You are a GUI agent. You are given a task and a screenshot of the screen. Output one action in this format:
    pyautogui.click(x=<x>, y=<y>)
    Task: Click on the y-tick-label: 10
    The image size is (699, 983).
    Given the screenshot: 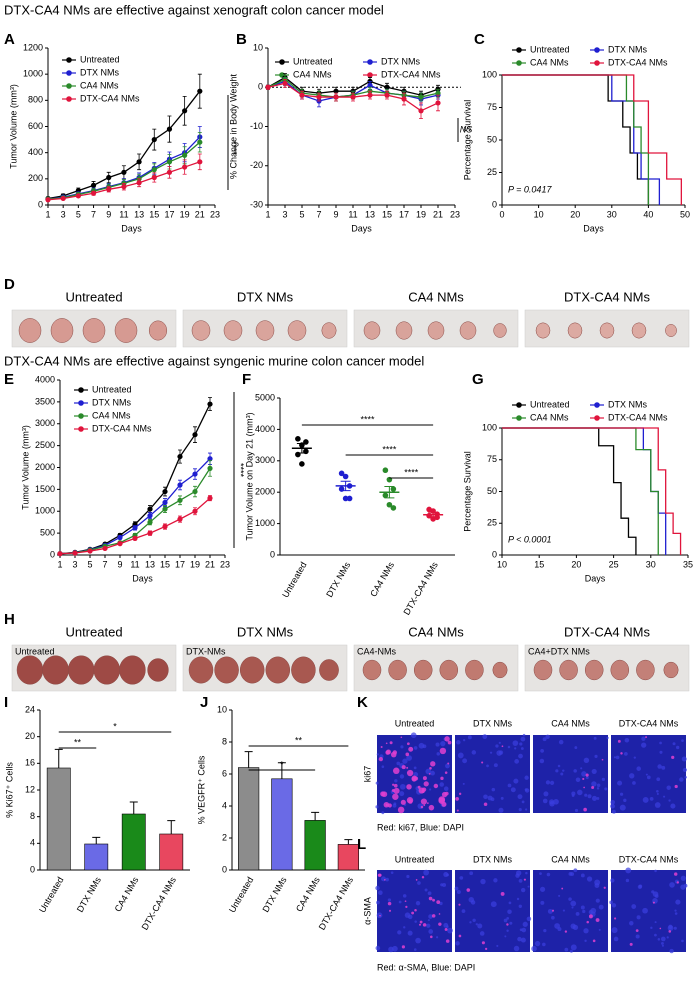 What is the action you would take?
    pyautogui.click(x=258, y=47)
    